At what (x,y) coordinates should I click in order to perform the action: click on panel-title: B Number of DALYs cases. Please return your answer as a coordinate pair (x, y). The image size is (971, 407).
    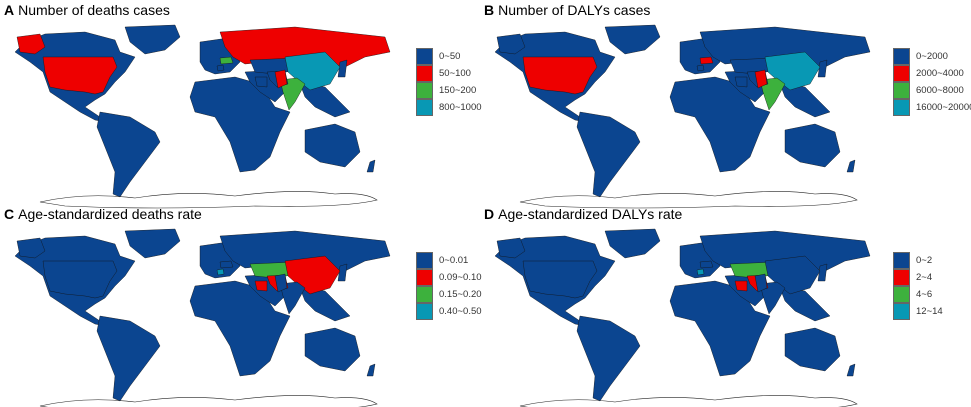
    Looking at the image, I should click on (567, 10).